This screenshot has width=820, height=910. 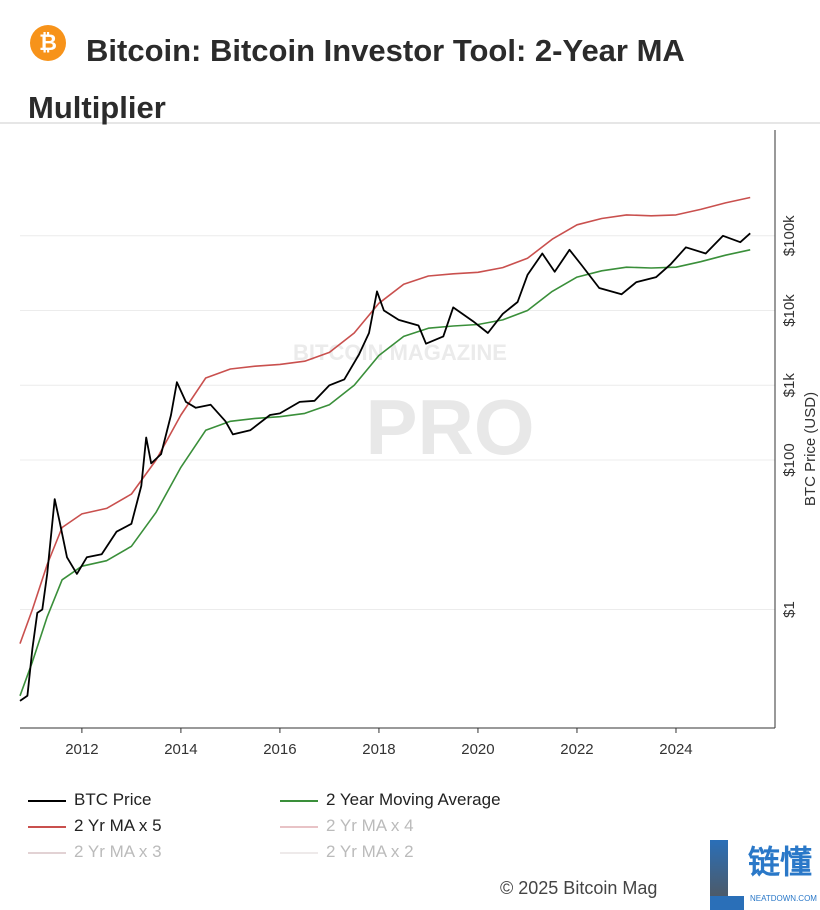 I want to click on x-tick-label: 2018, so click(x=378, y=749).